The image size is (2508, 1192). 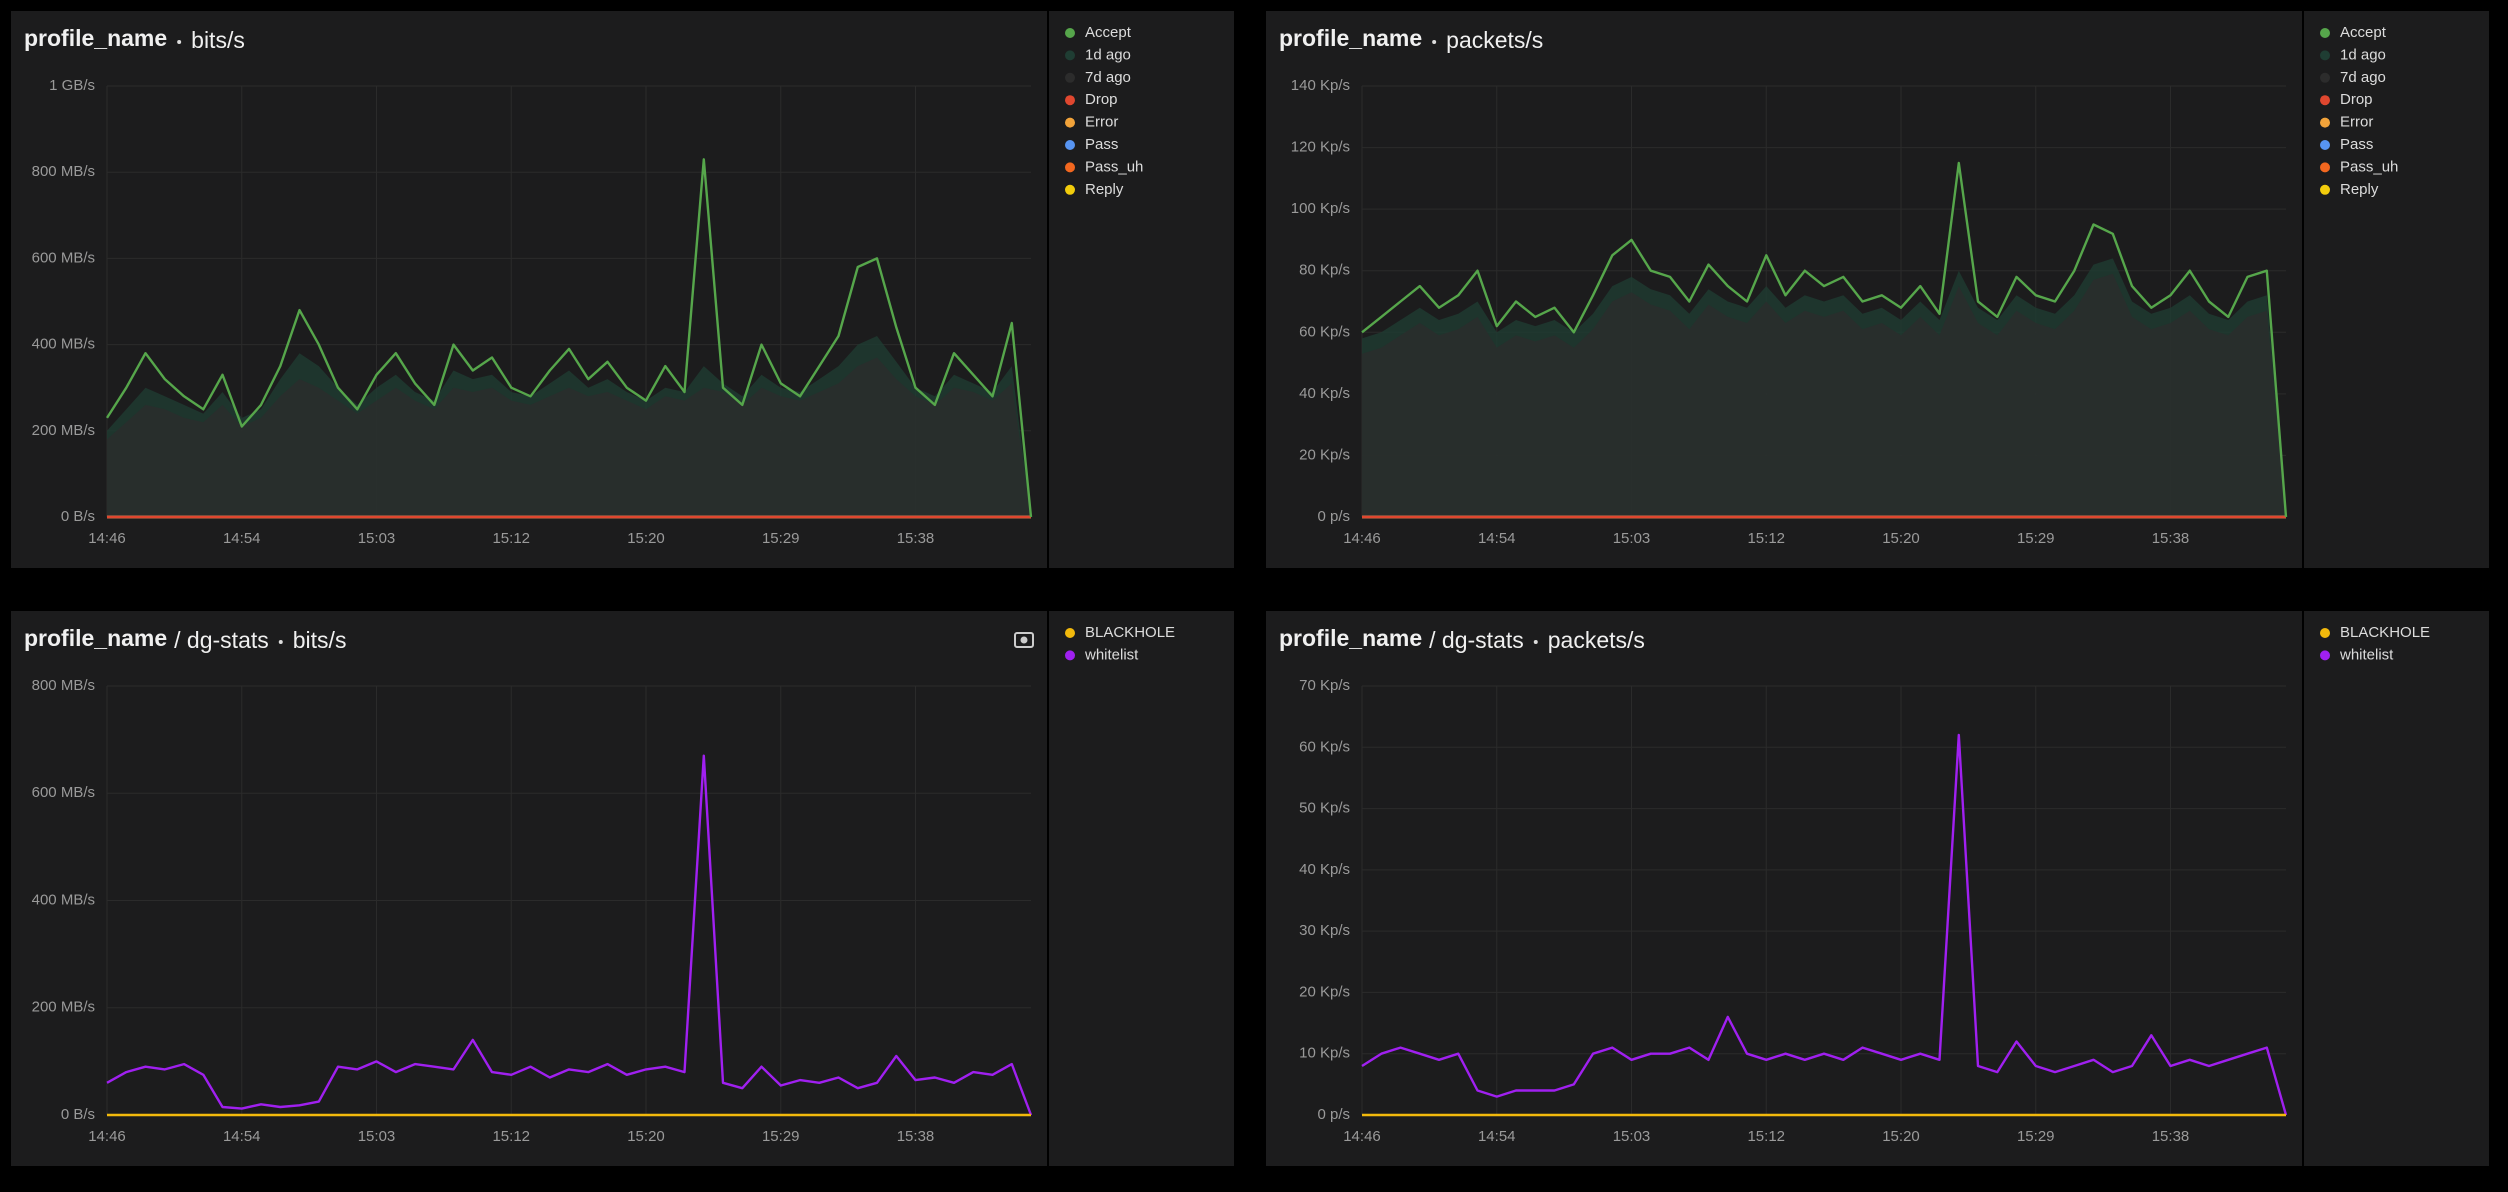 What do you see at coordinates (569, 437) in the screenshot?
I see `area` at bounding box center [569, 437].